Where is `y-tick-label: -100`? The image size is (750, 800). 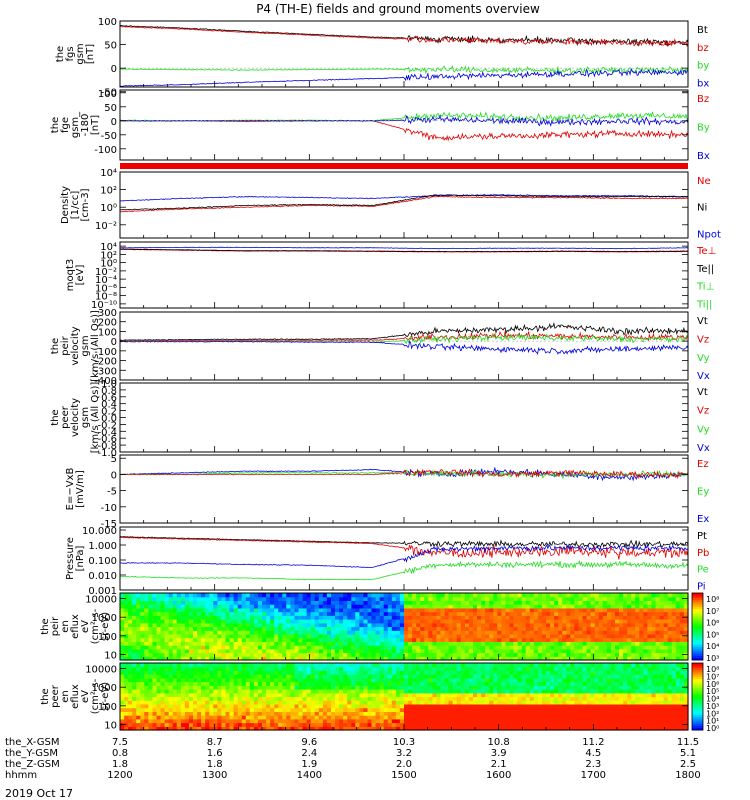 y-tick-label: -100 is located at coordinates (105, 150).